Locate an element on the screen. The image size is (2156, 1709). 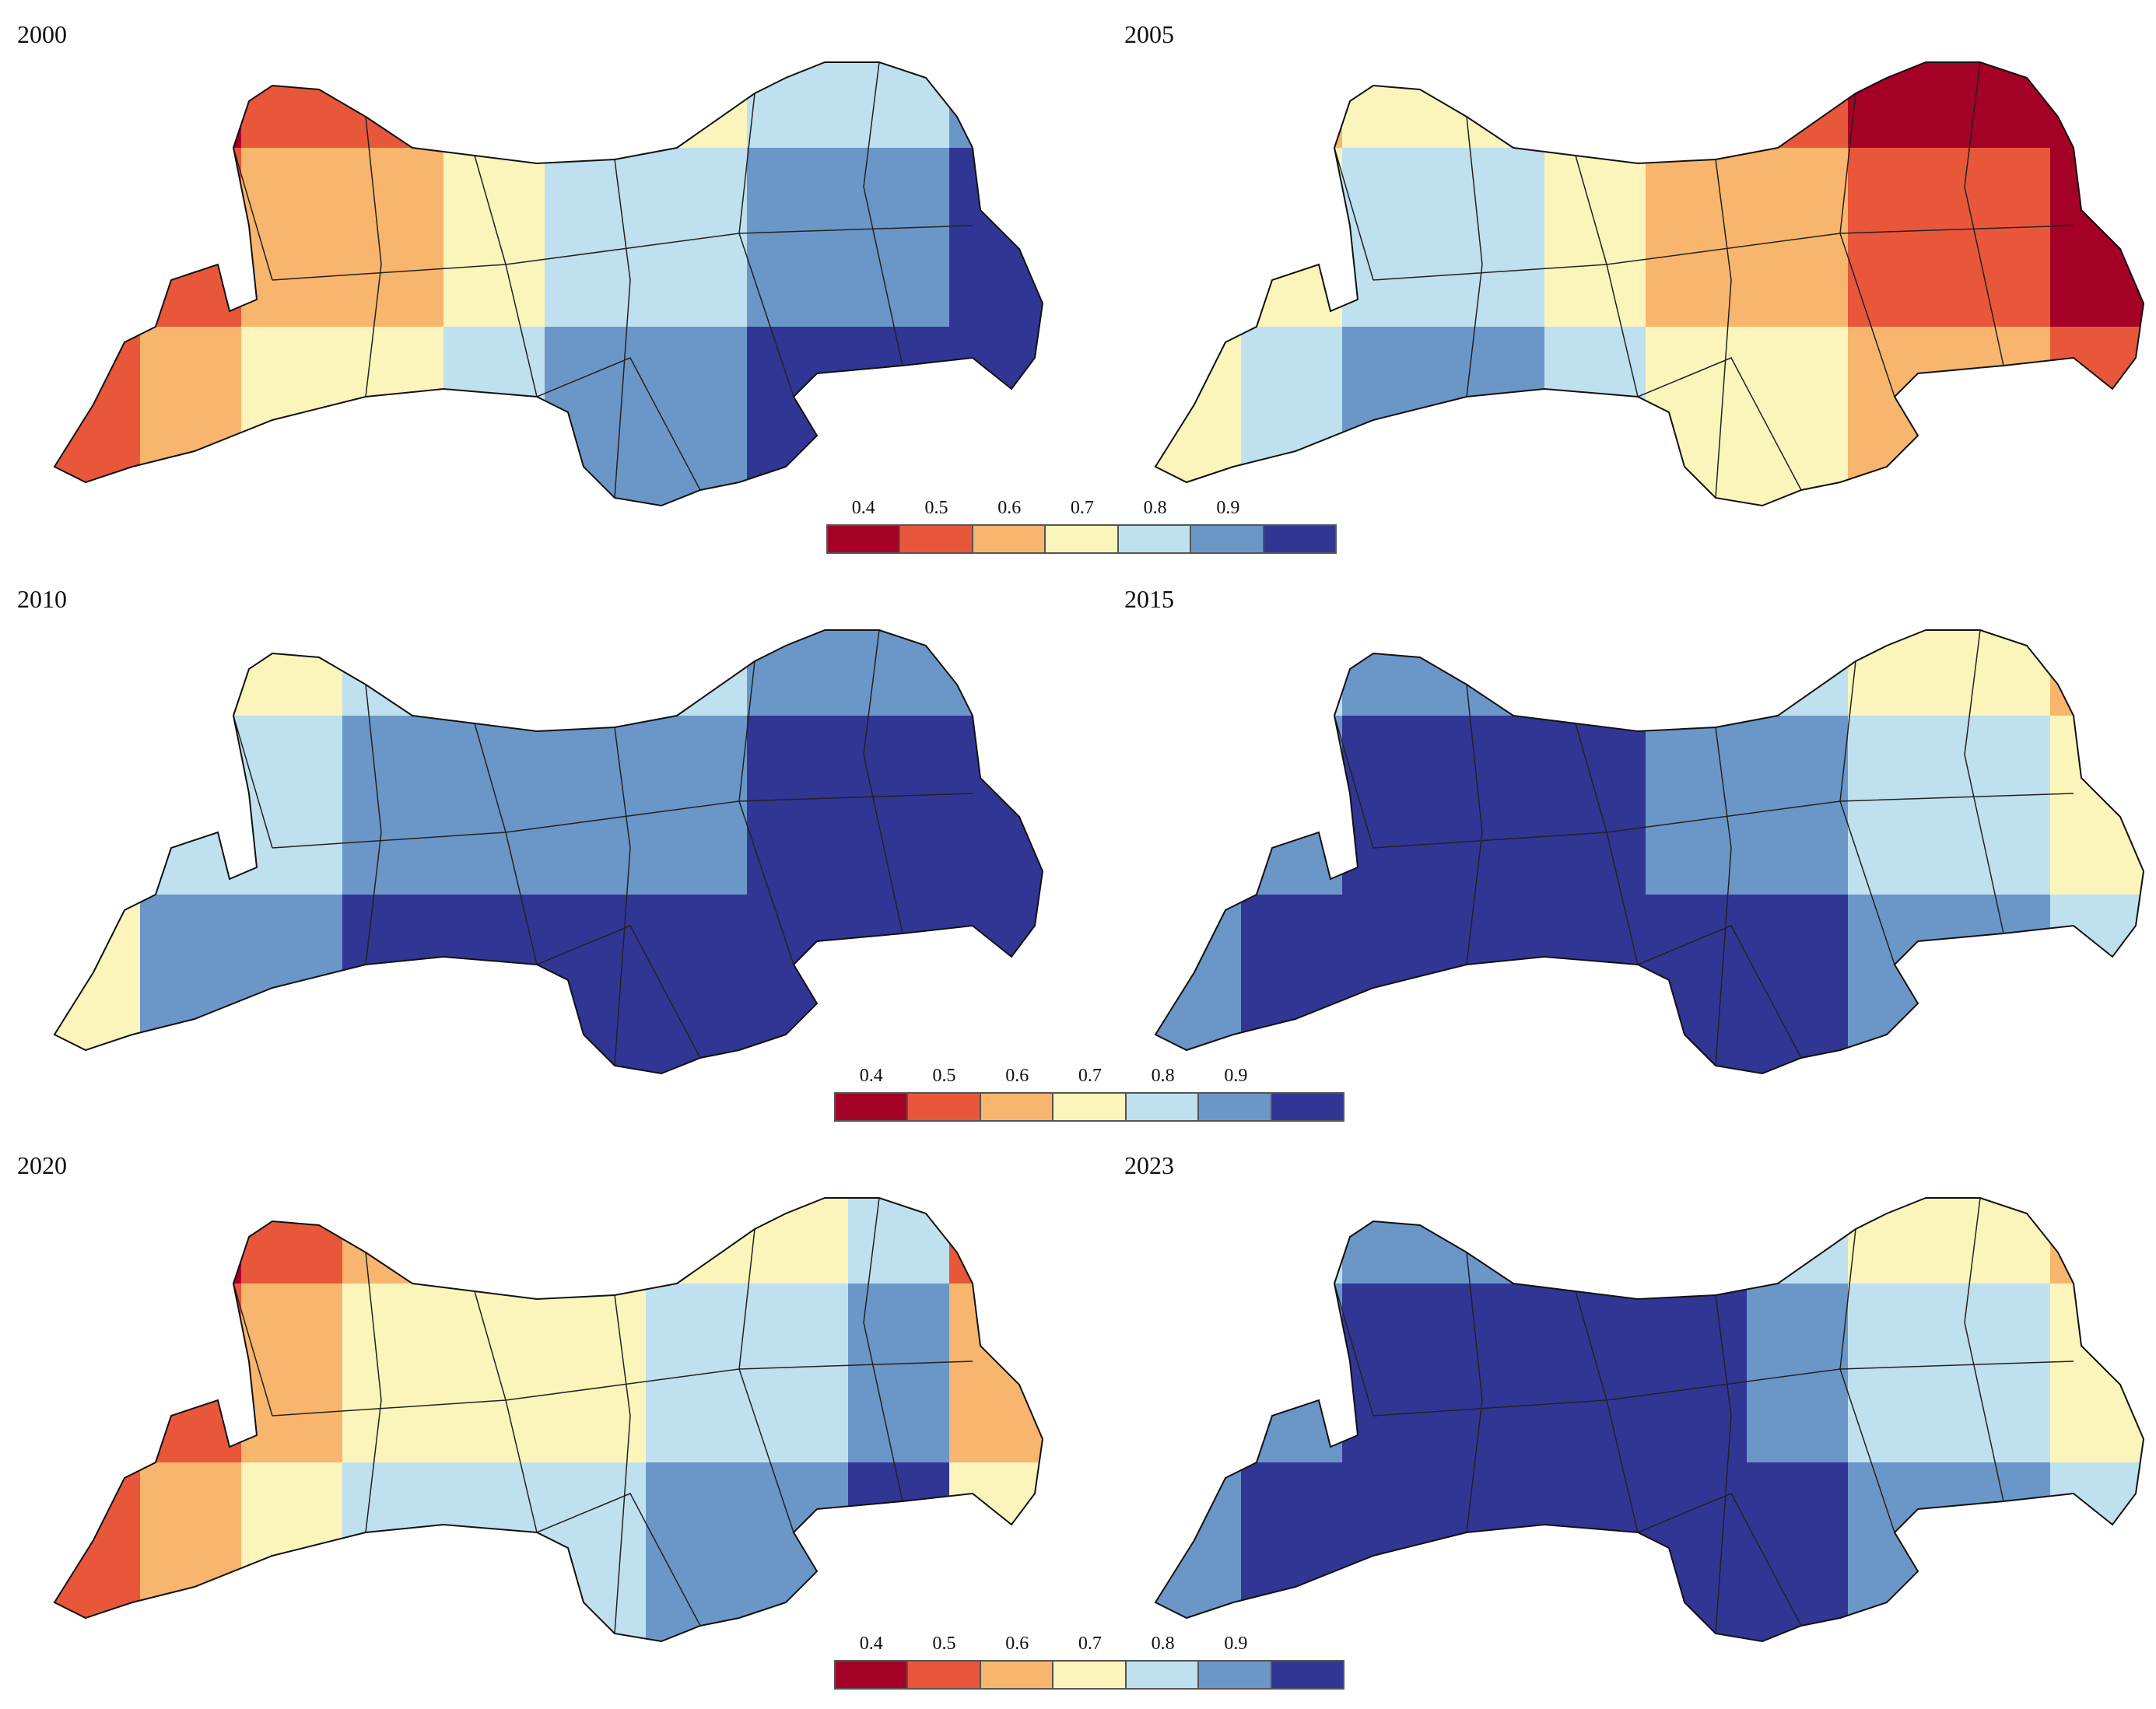
legend-tick-label: 0.7 is located at coordinates (1090, 1076).